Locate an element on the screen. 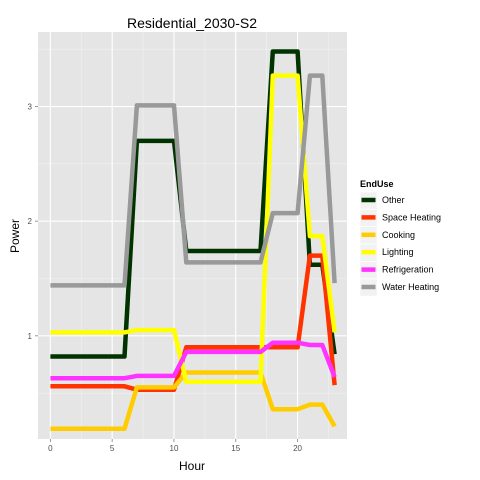 Image resolution: width=480 pixels, height=480 pixels. chart-title: Residential_2030-S2 is located at coordinates (192, 23).